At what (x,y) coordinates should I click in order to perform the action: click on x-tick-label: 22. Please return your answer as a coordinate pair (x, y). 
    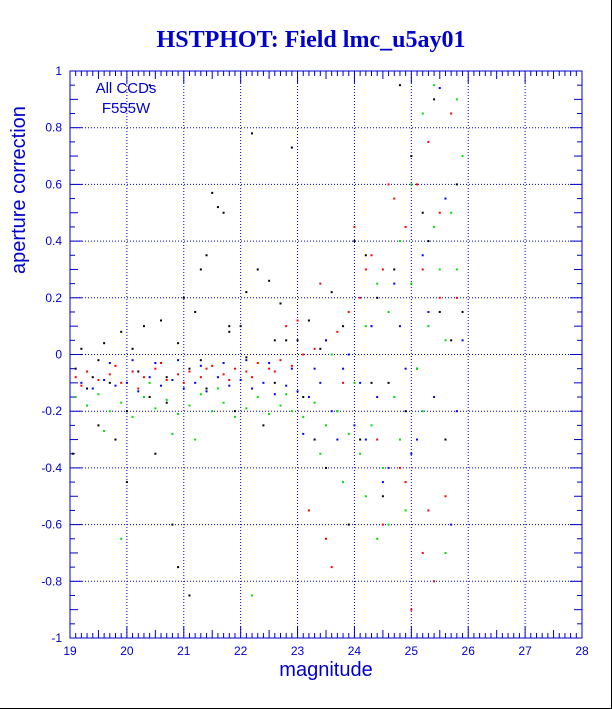
    Looking at the image, I should click on (241, 651).